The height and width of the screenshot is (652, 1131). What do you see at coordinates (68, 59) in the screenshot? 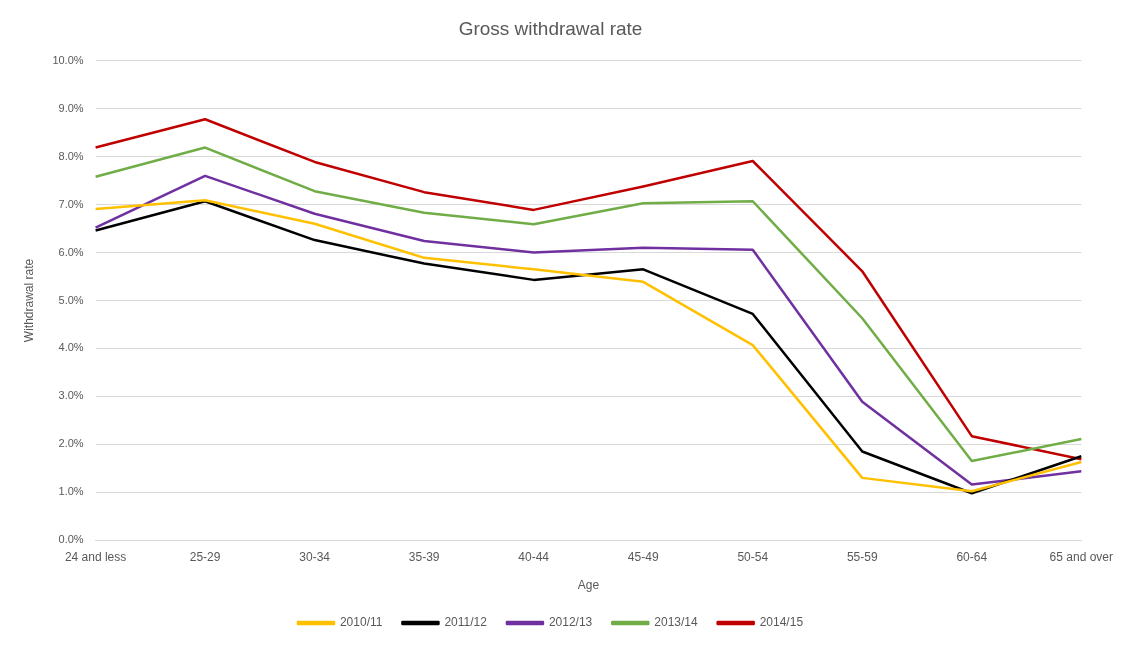
I see `y-tick-label: 10.0%` at bounding box center [68, 59].